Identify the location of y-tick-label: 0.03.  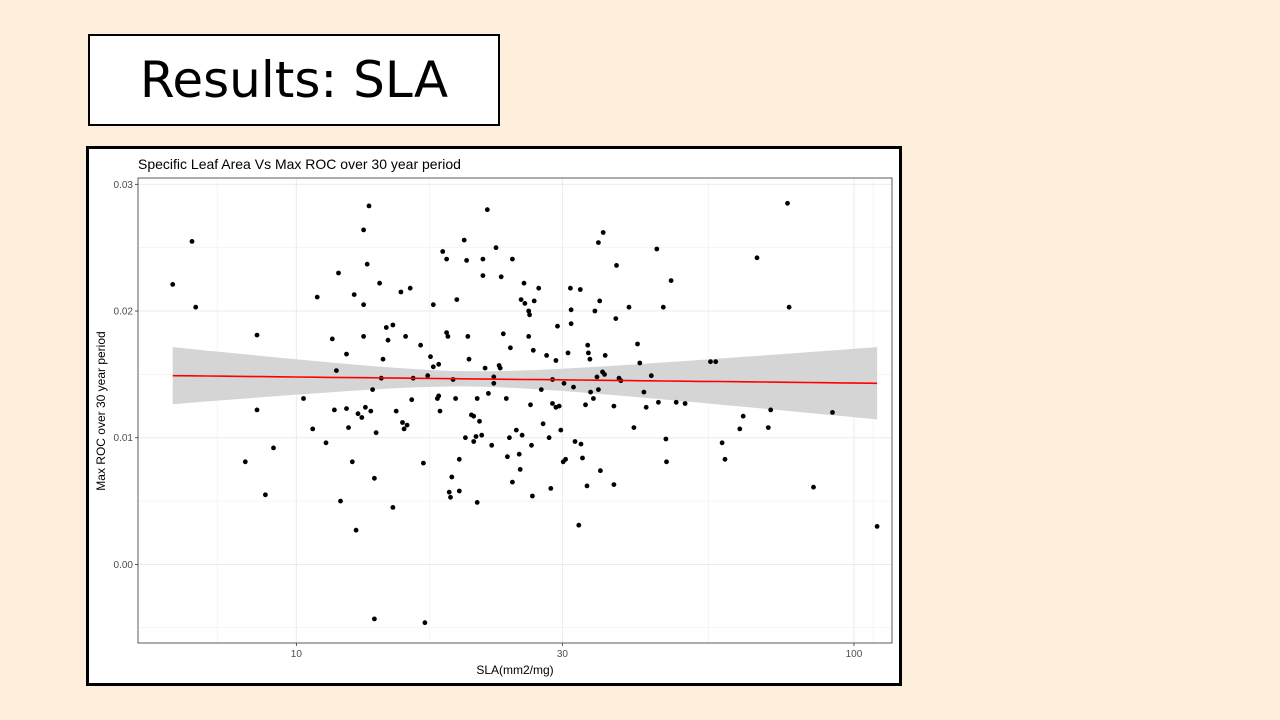
(124, 185).